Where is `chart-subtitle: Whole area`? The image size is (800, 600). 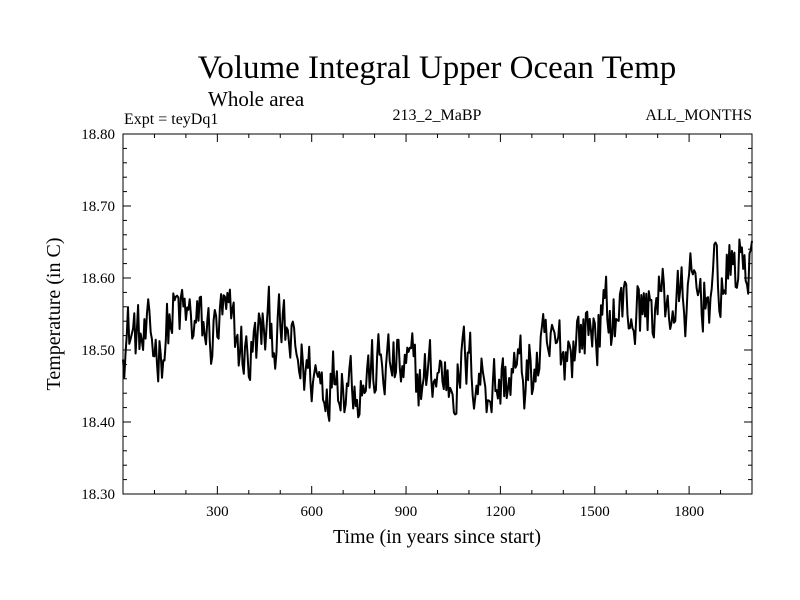
chart-subtitle: Whole area is located at coordinates (256, 99).